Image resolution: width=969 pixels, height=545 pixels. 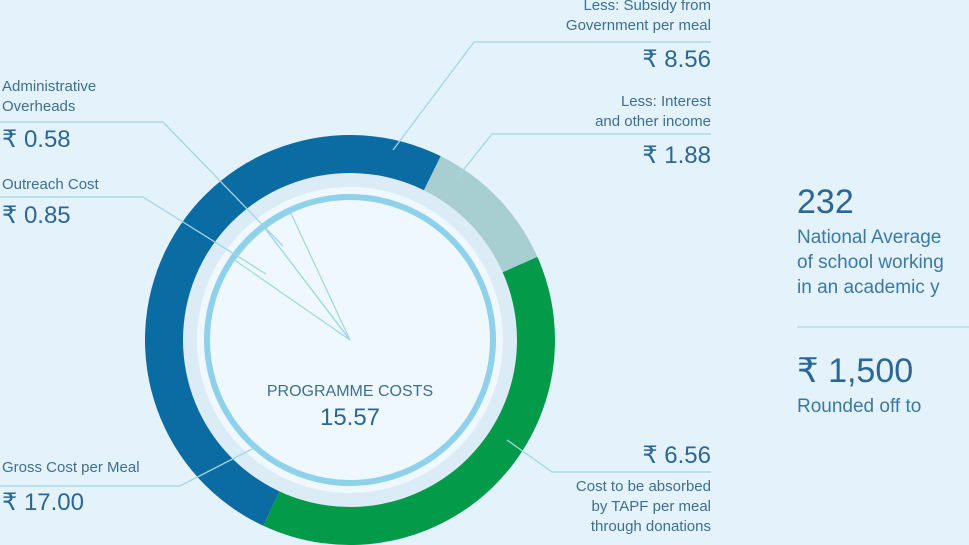 What do you see at coordinates (36, 215) in the screenshot?
I see `cost-value: ₹ 0.85` at bounding box center [36, 215].